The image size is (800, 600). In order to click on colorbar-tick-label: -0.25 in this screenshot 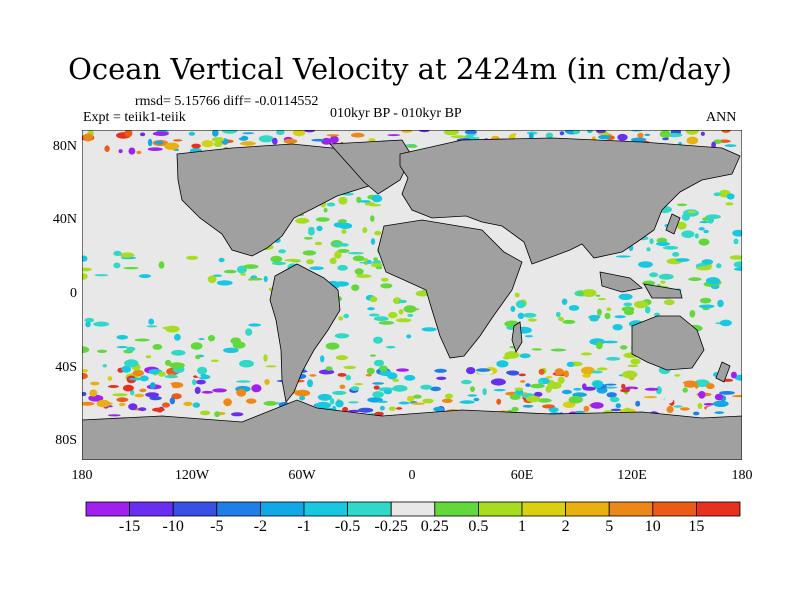, I will do `click(391, 526)`.